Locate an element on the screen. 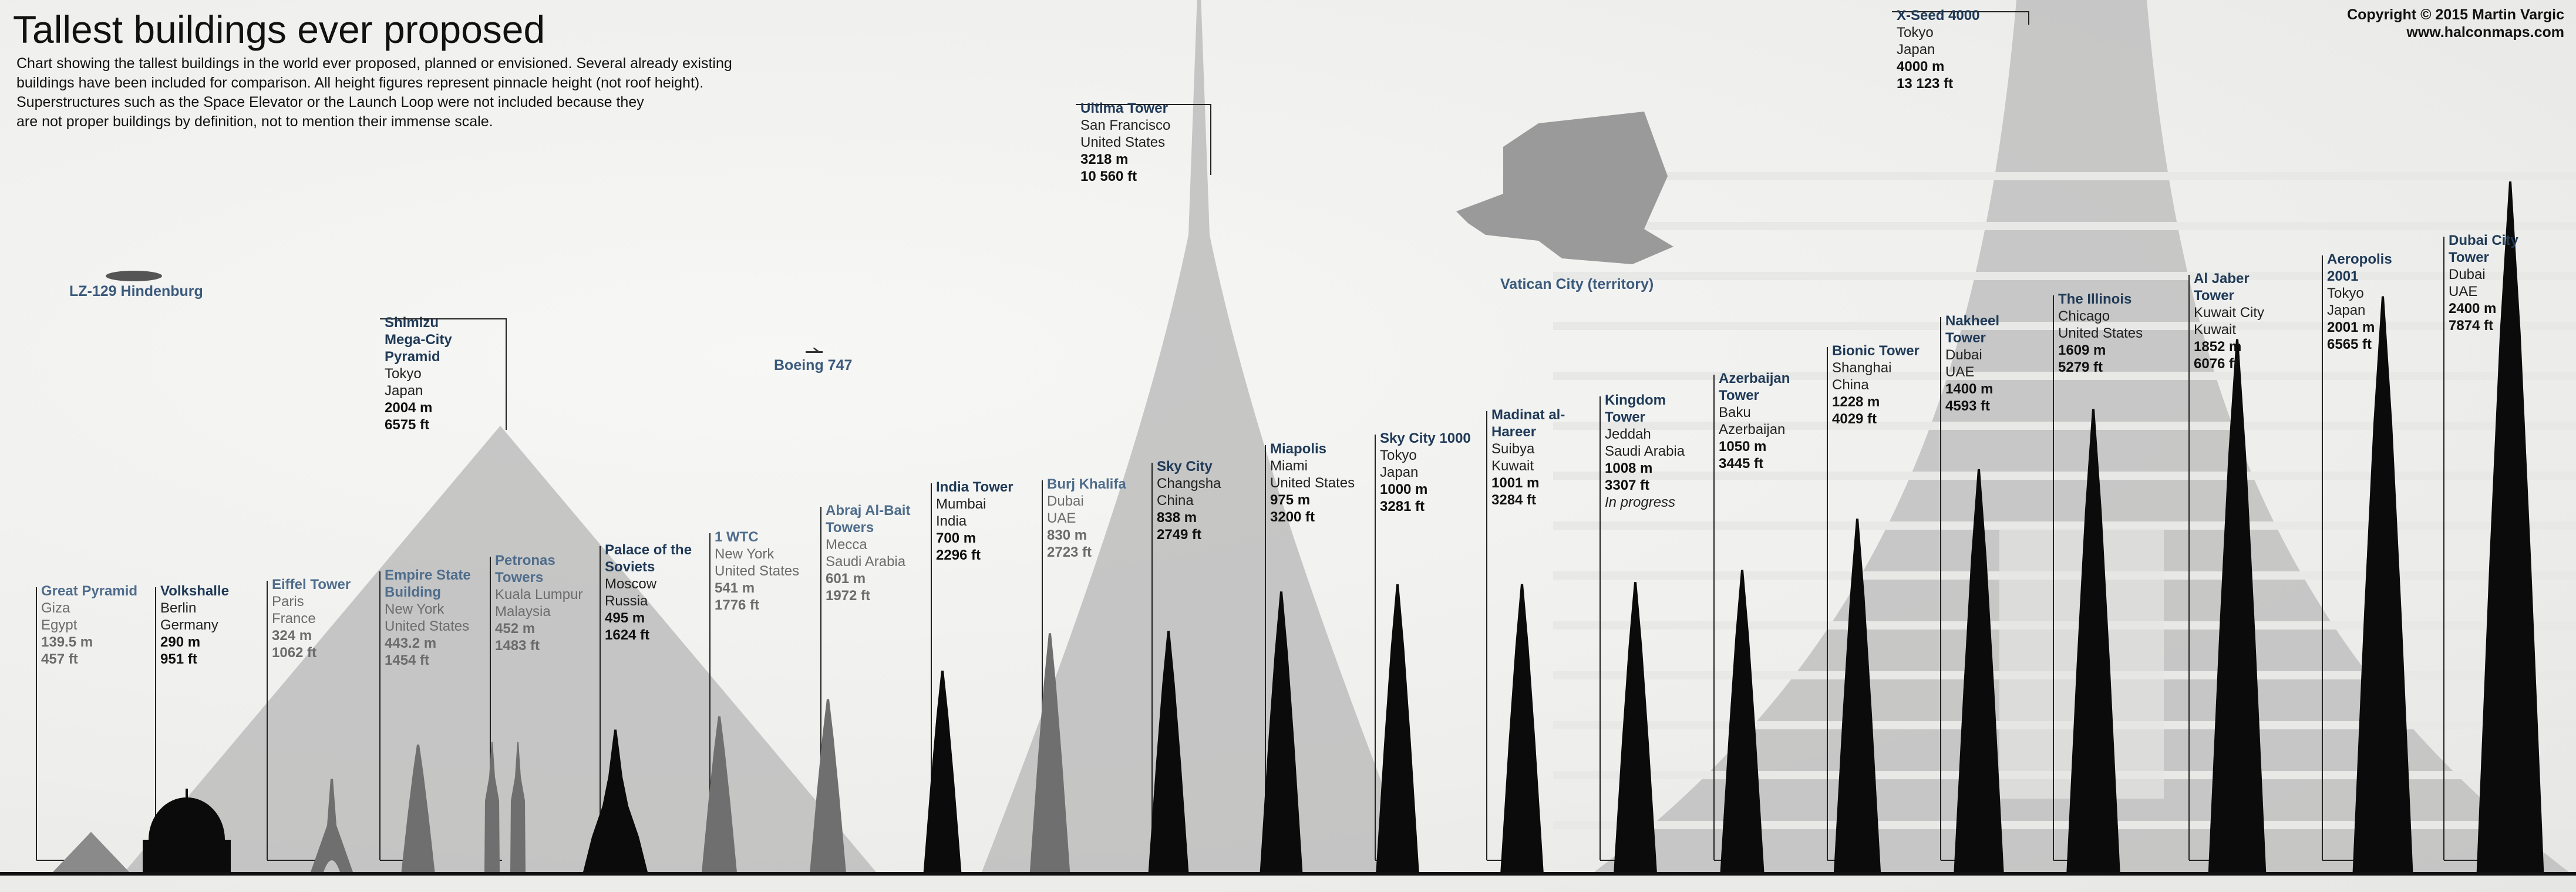  mega-shimizu-mega-city-pyramid is located at coordinates (500, 649).